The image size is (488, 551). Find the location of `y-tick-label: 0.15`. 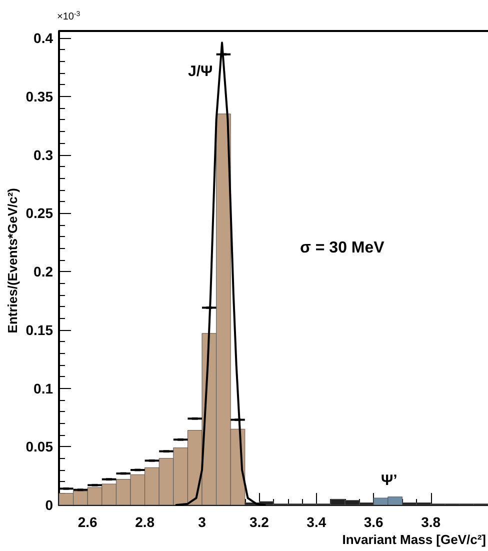

y-tick-label: 0.15 is located at coordinates (40, 330).